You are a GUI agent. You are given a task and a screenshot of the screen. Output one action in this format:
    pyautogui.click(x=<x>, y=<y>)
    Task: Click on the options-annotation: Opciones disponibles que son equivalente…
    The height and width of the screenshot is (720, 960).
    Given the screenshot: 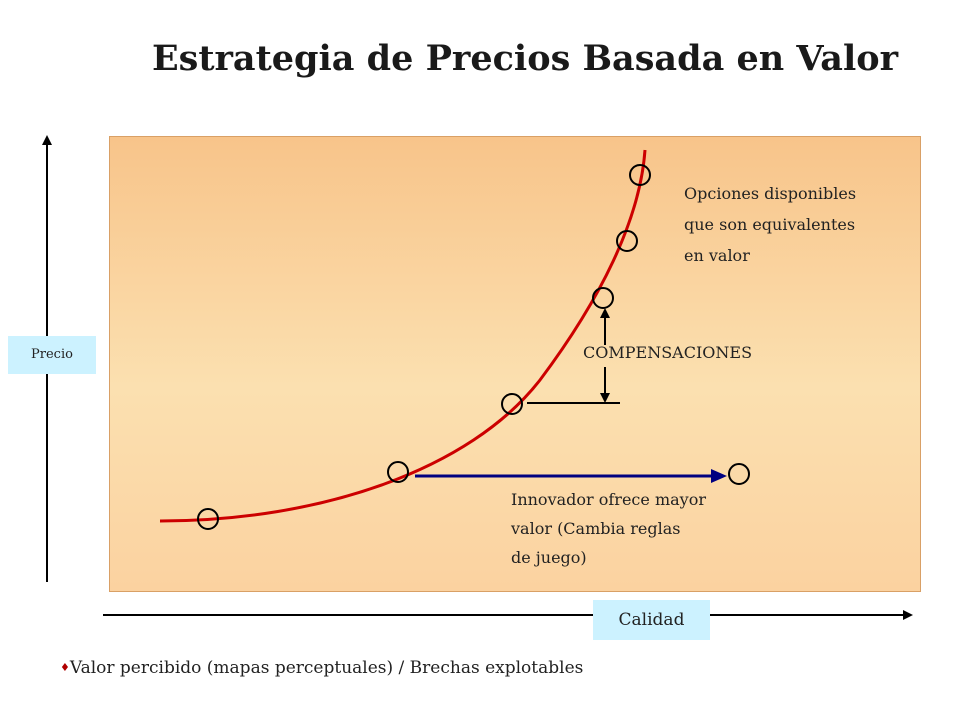 What is the action you would take?
    pyautogui.click(x=799, y=224)
    